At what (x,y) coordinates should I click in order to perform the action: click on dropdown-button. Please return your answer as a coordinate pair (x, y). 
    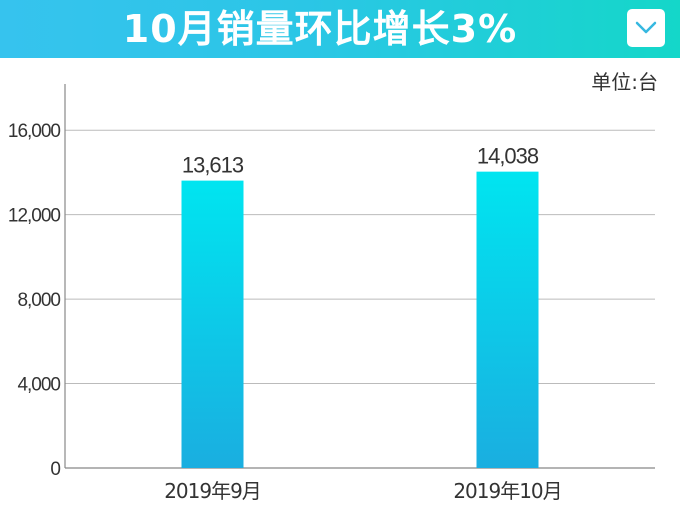
    Looking at the image, I should click on (646, 28).